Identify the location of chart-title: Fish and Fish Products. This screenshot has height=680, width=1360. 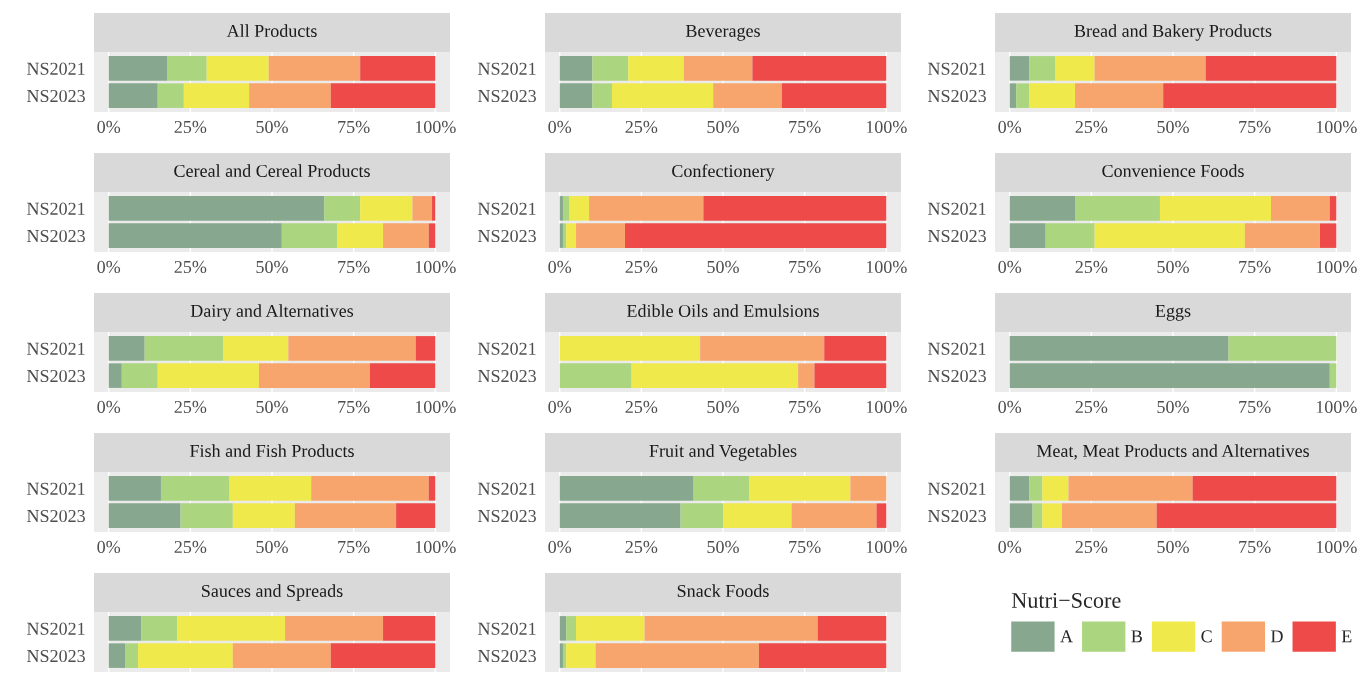
(272, 451).